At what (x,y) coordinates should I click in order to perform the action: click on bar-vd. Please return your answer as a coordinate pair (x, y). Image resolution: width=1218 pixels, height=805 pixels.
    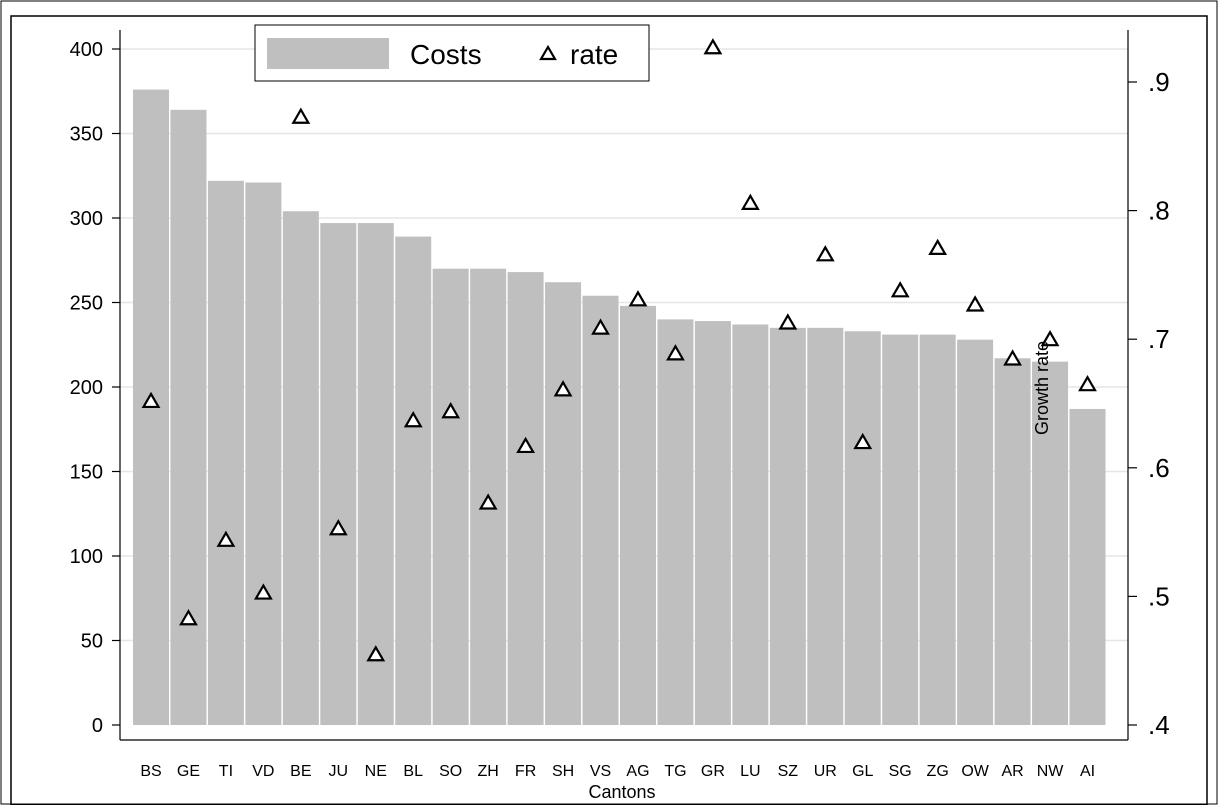
    Looking at the image, I should click on (263, 453).